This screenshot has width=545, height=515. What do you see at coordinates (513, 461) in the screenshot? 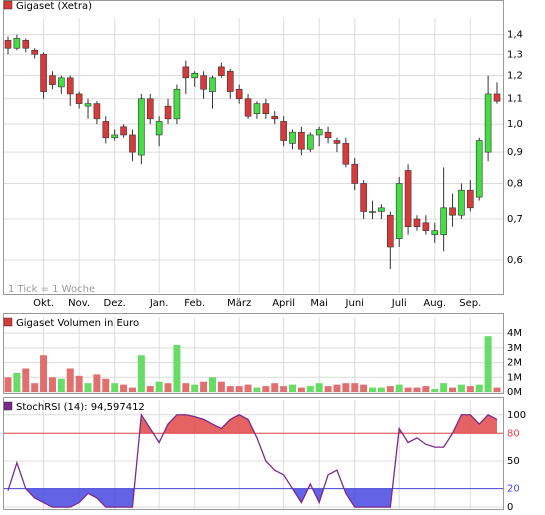
I see `y-tick-label: 50` at bounding box center [513, 461].